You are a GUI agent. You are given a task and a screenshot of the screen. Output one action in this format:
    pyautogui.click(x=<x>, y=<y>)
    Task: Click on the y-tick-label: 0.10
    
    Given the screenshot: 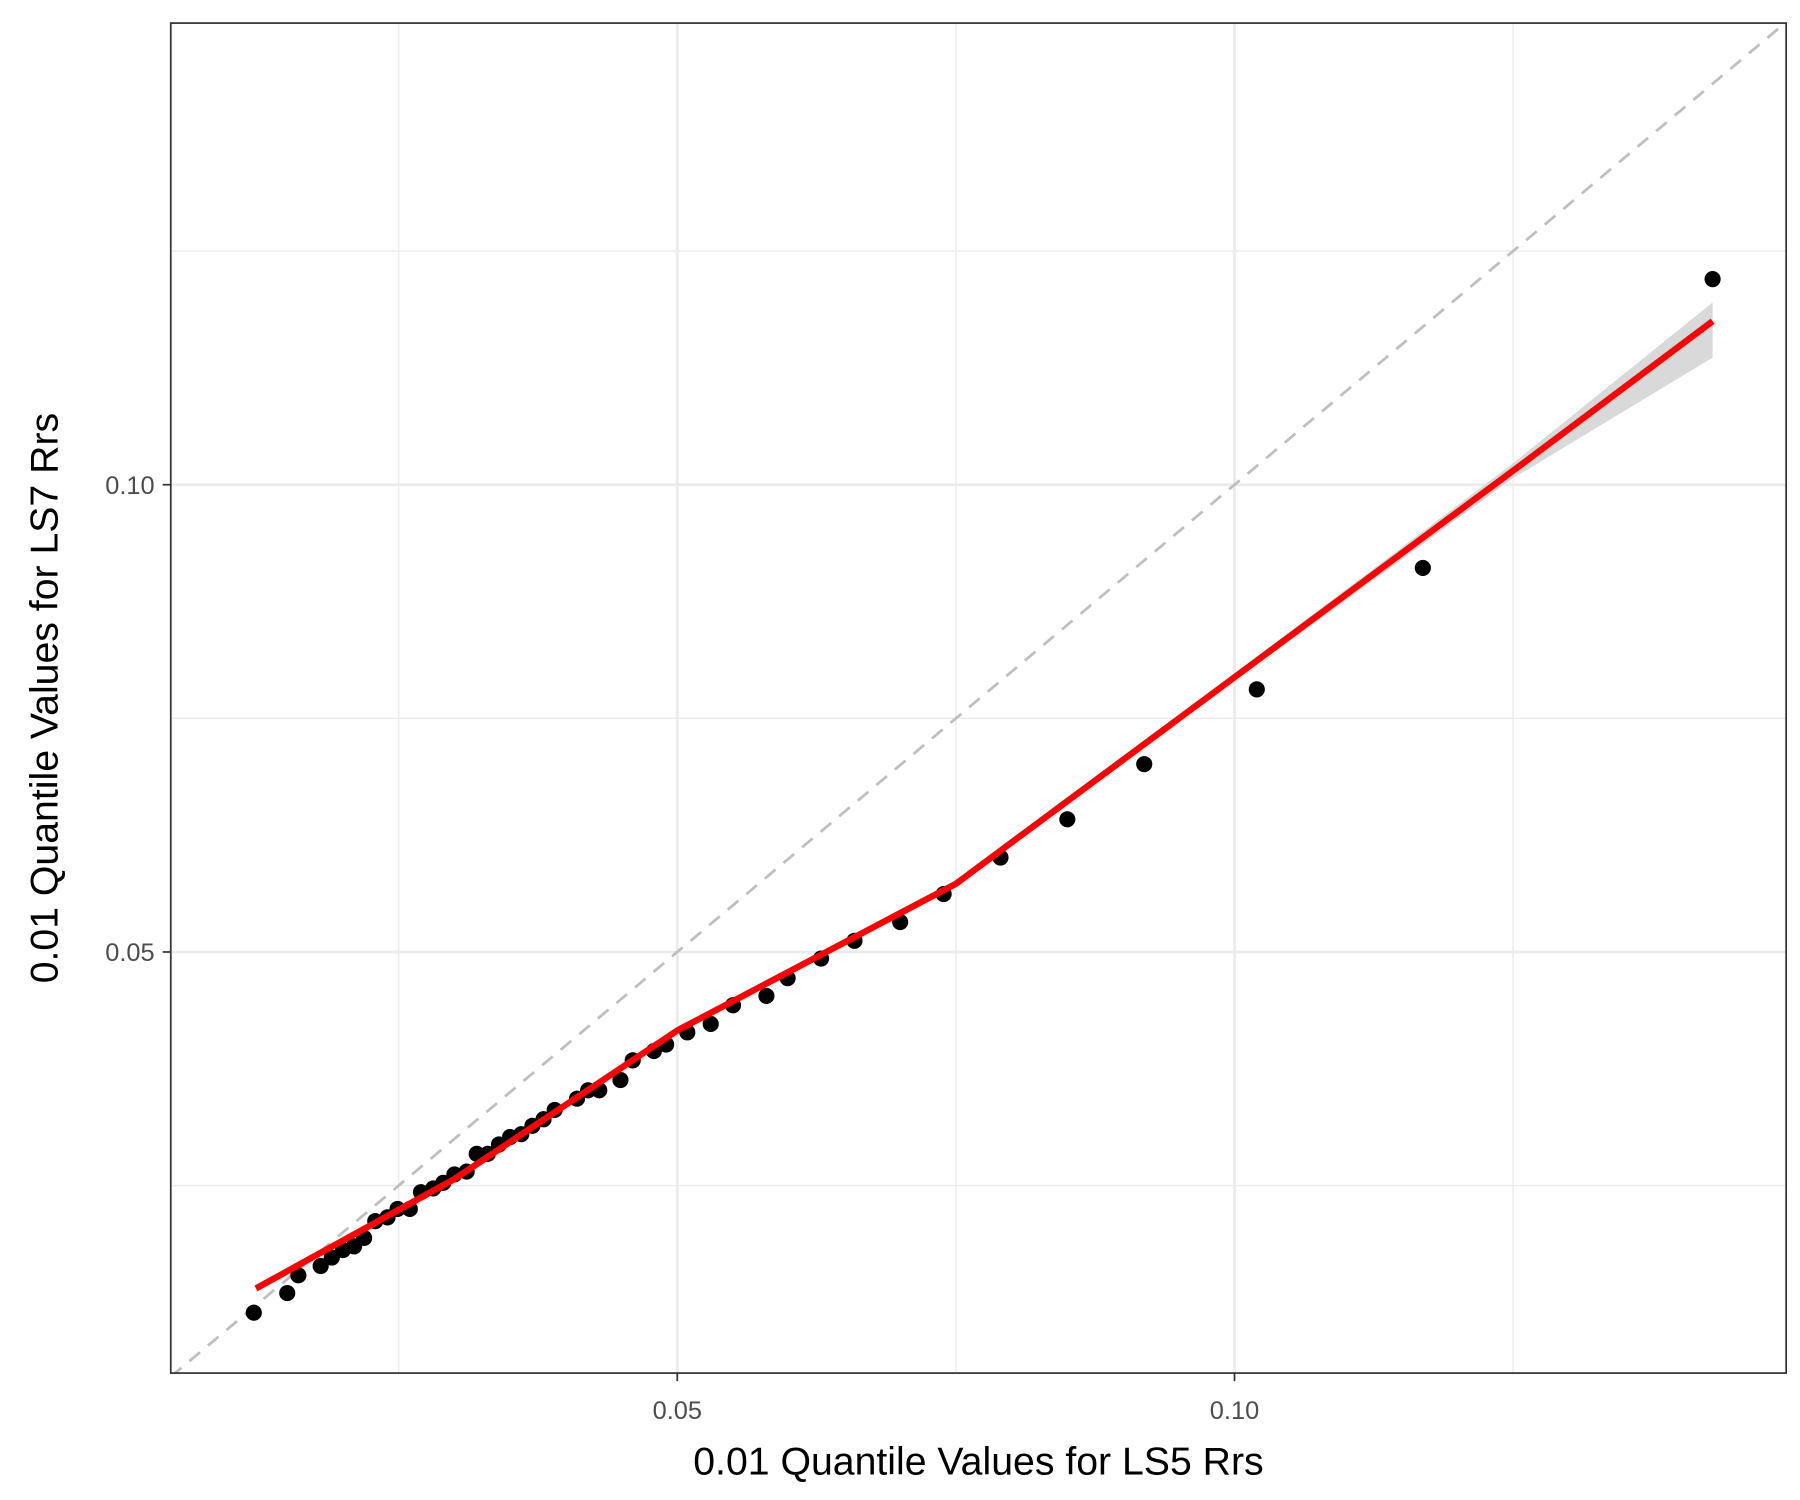 What is the action you would take?
    pyautogui.click(x=129, y=486)
    